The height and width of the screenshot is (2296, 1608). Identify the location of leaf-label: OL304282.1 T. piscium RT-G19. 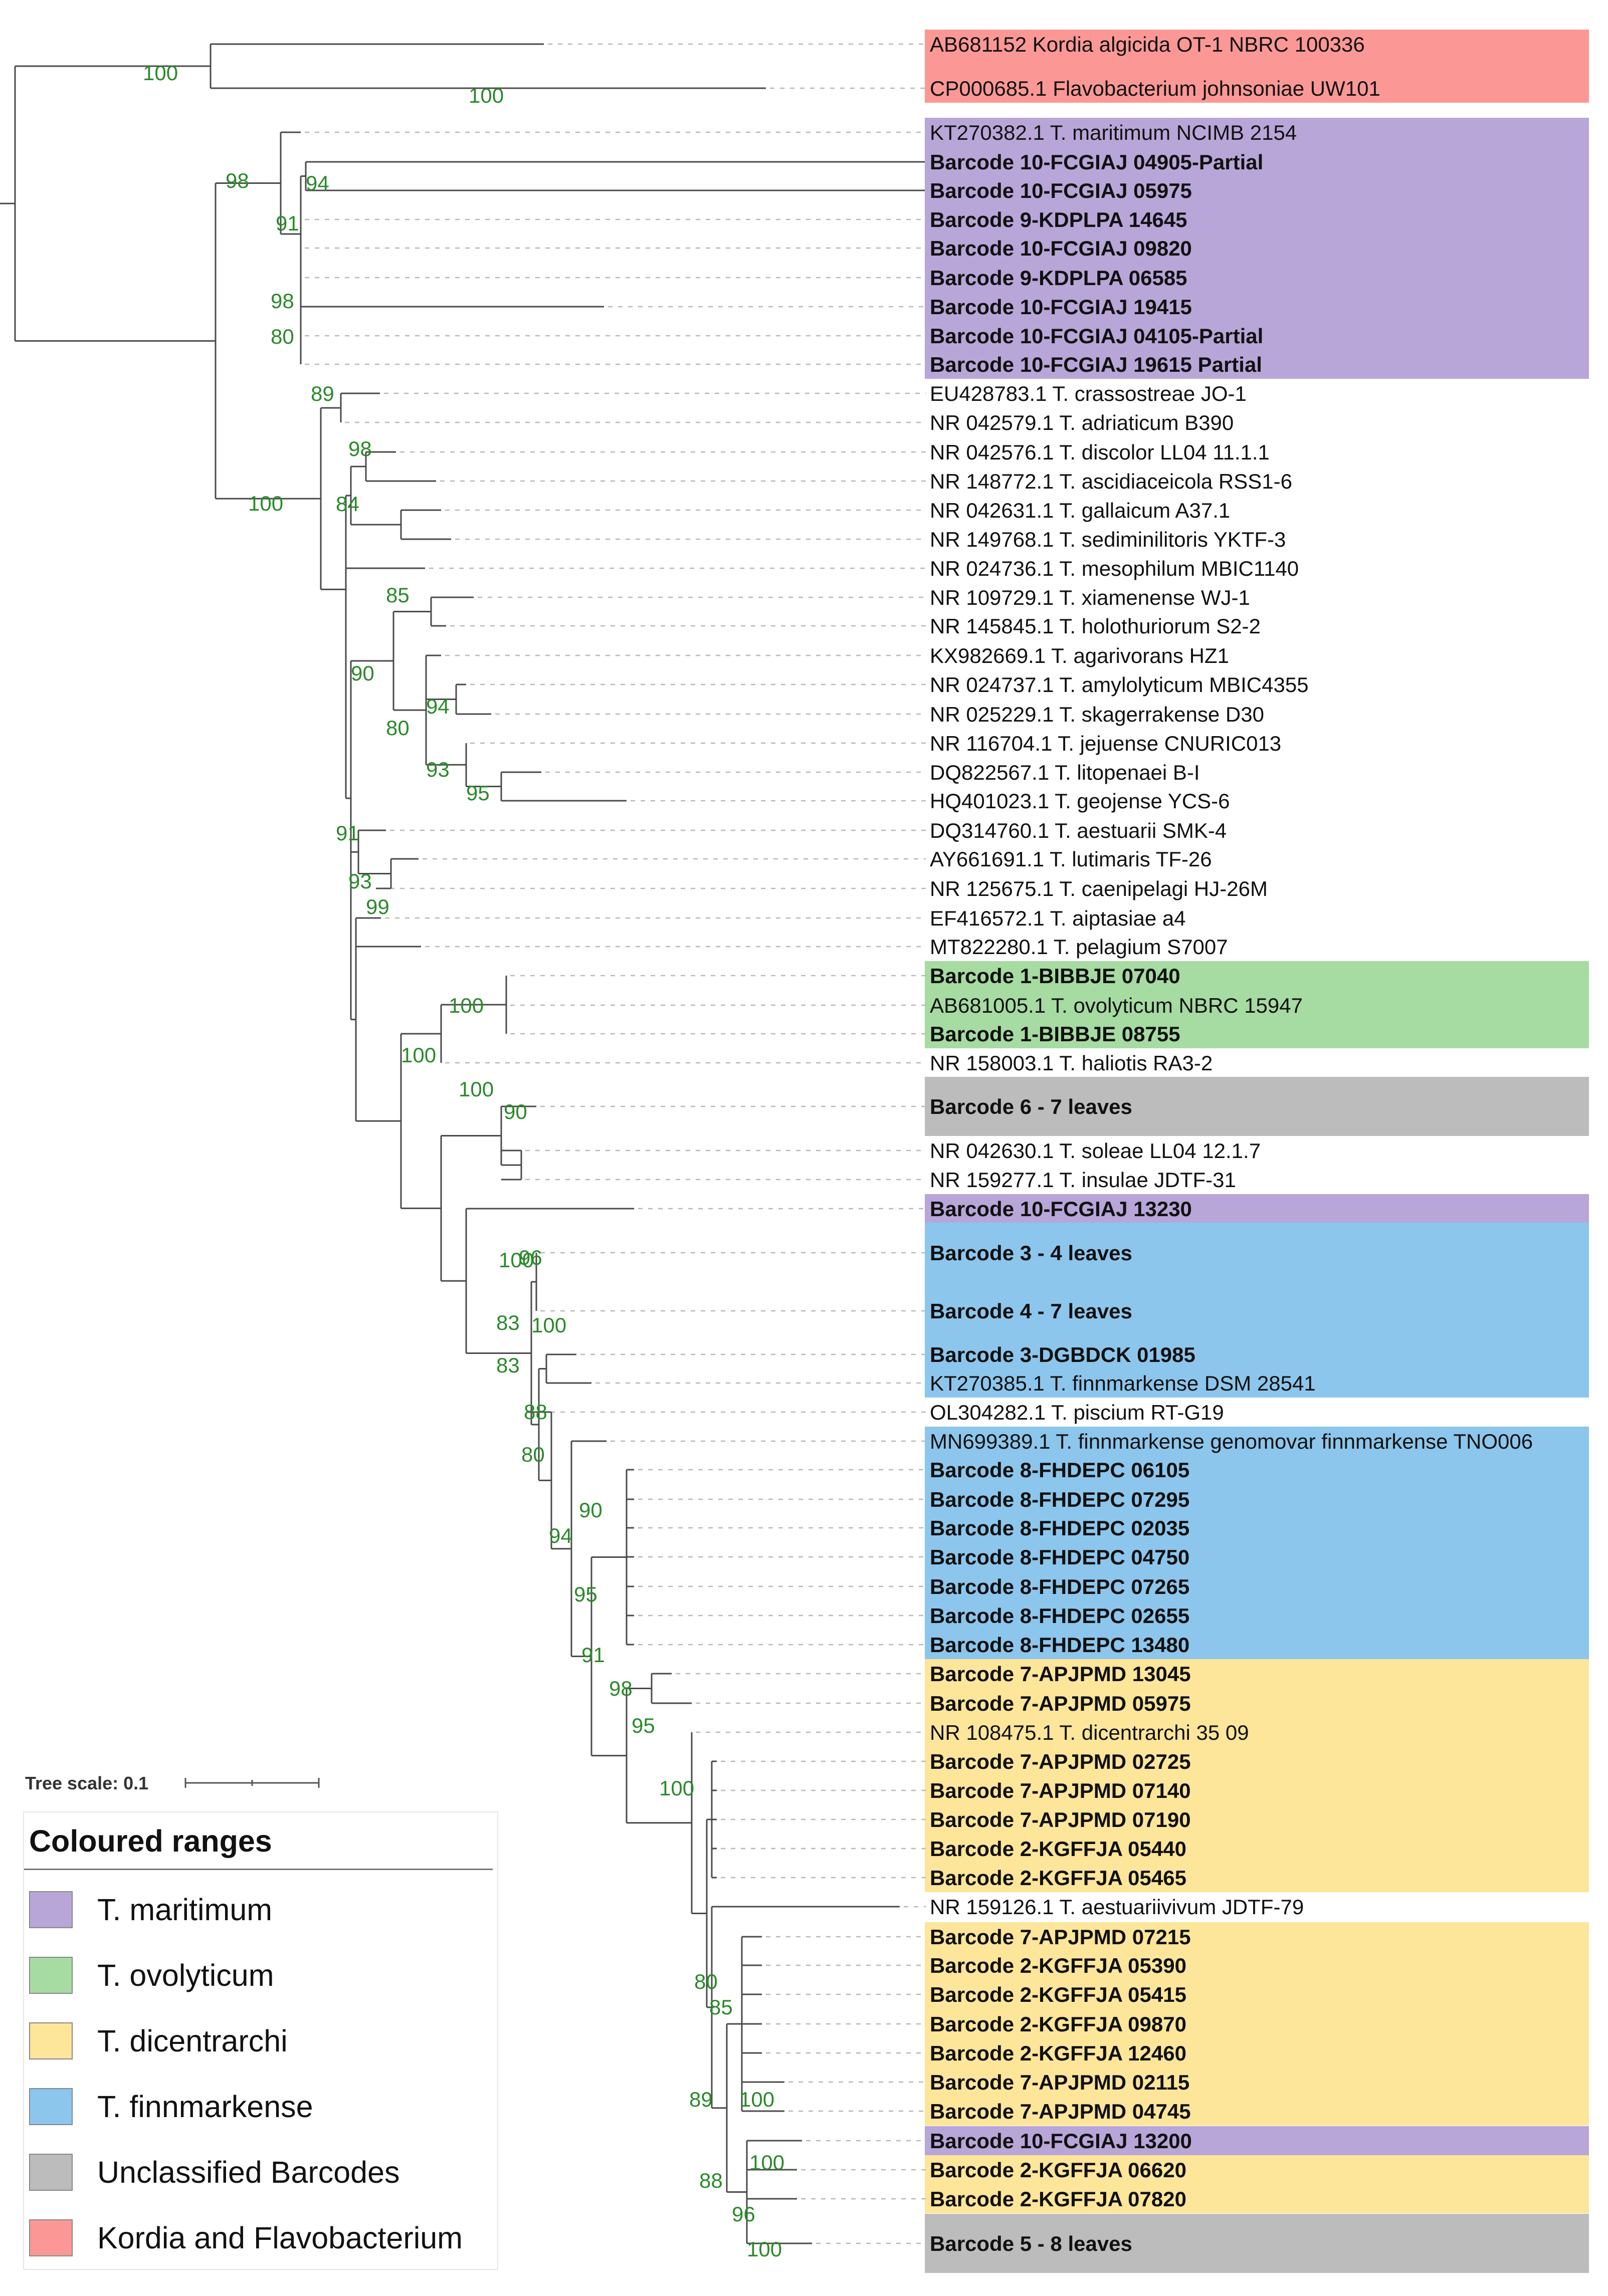
(1077, 1412).